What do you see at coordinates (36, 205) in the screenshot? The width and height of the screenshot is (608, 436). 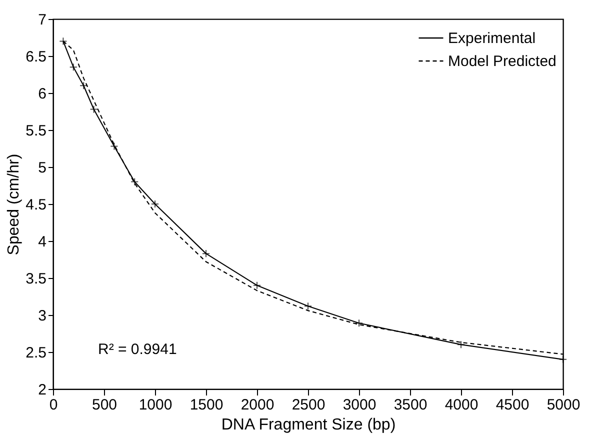 I see `y-tick-label: 4.5` at bounding box center [36, 205].